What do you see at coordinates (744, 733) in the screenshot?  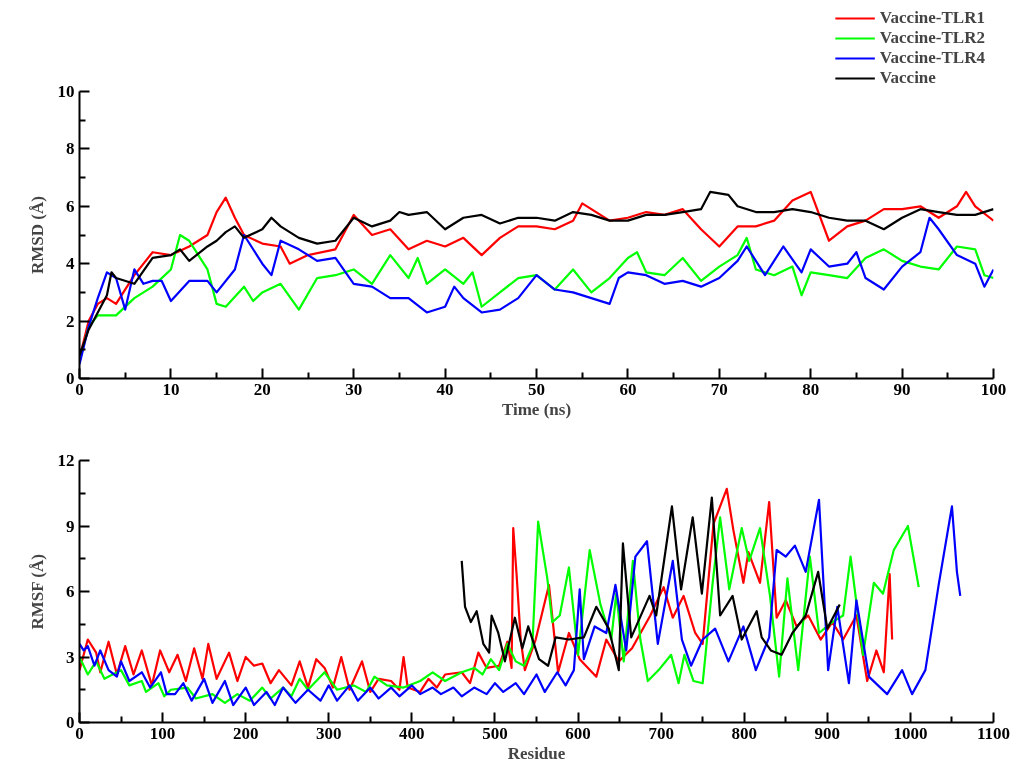 I see `x-tick-label: 800` at bounding box center [744, 733].